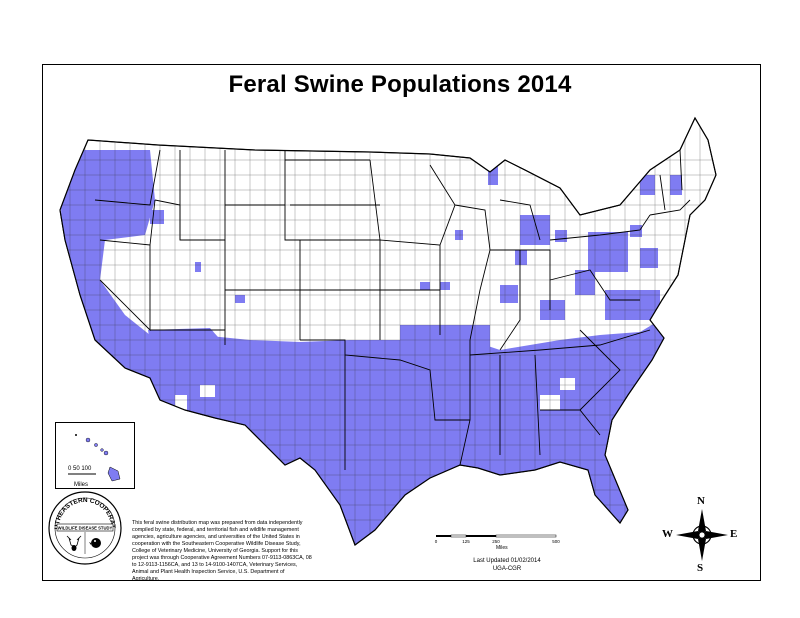 Image resolution: width=800 pixels, height=618 pixels. Describe the element at coordinates (81, 485) in the screenshot. I see `hawaii-scale-unit: Miles` at that location.